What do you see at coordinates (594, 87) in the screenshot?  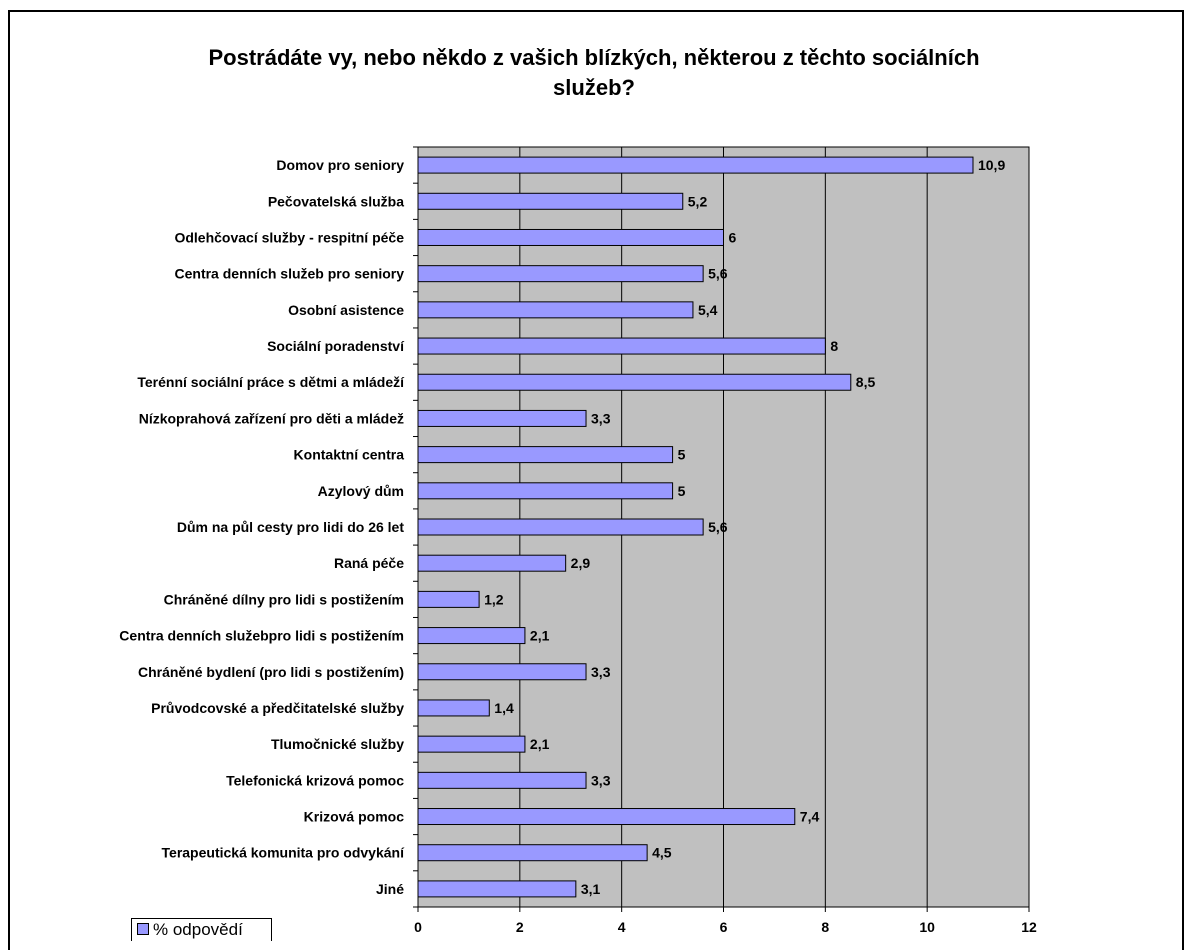 I see `chart-title-line-2: služeb?` at bounding box center [594, 87].